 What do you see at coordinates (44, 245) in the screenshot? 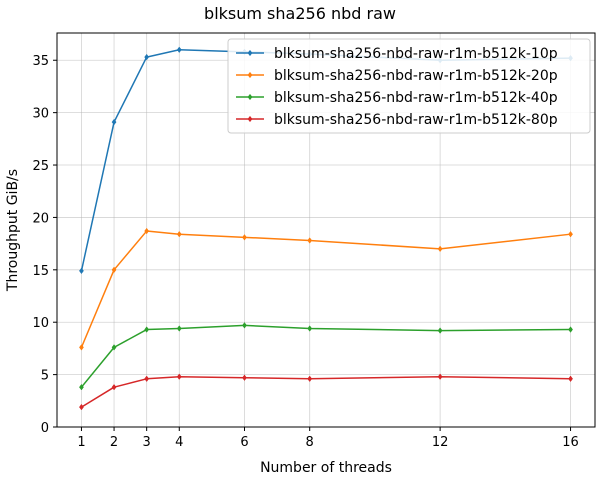
I see `y-axis: 0 5 10 15 20 25 30 35` at bounding box center [44, 245].